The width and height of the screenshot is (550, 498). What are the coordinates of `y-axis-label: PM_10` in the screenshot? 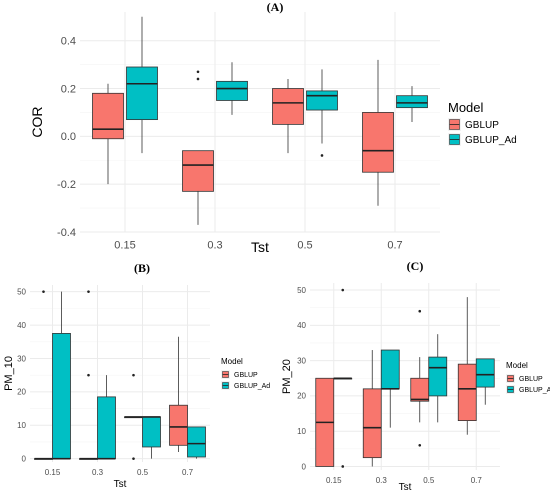 It's located at (9, 373).